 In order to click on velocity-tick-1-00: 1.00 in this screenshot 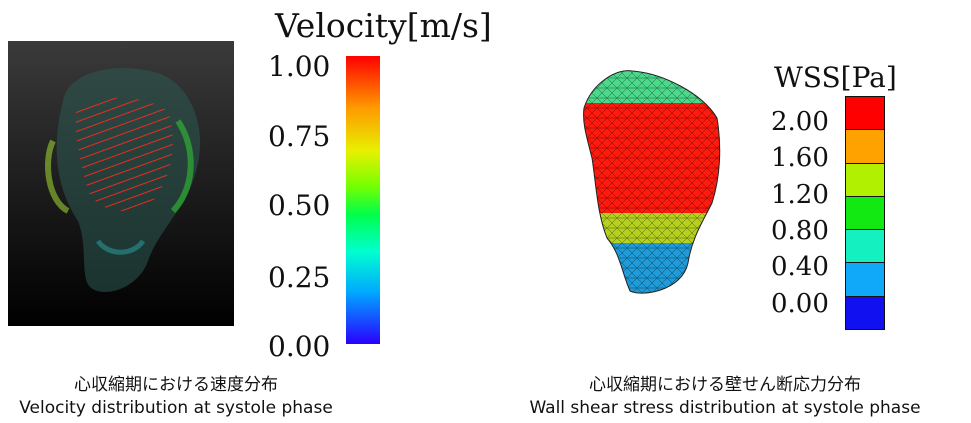, I will do `click(299, 66)`.